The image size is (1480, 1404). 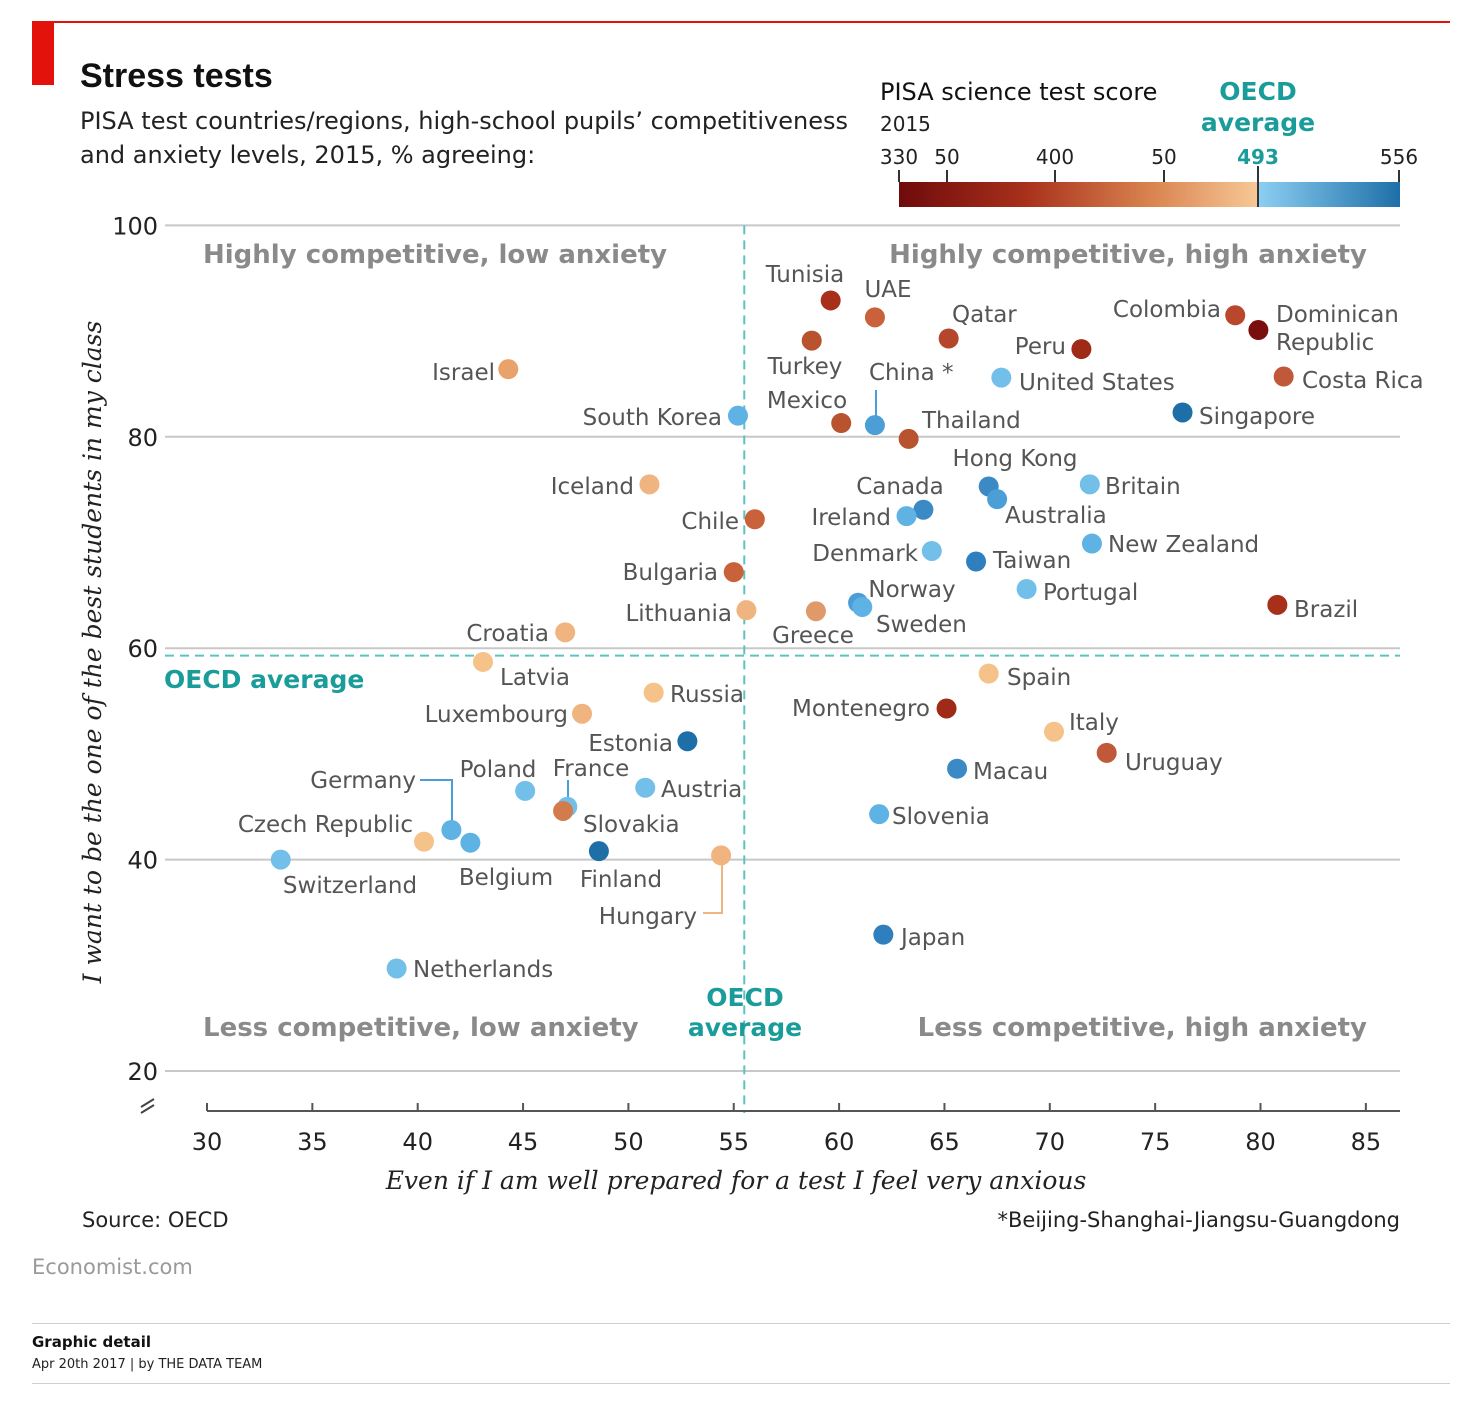 What do you see at coordinates (1078, 194) in the screenshot?
I see `legend-bar-below-average` at bounding box center [1078, 194].